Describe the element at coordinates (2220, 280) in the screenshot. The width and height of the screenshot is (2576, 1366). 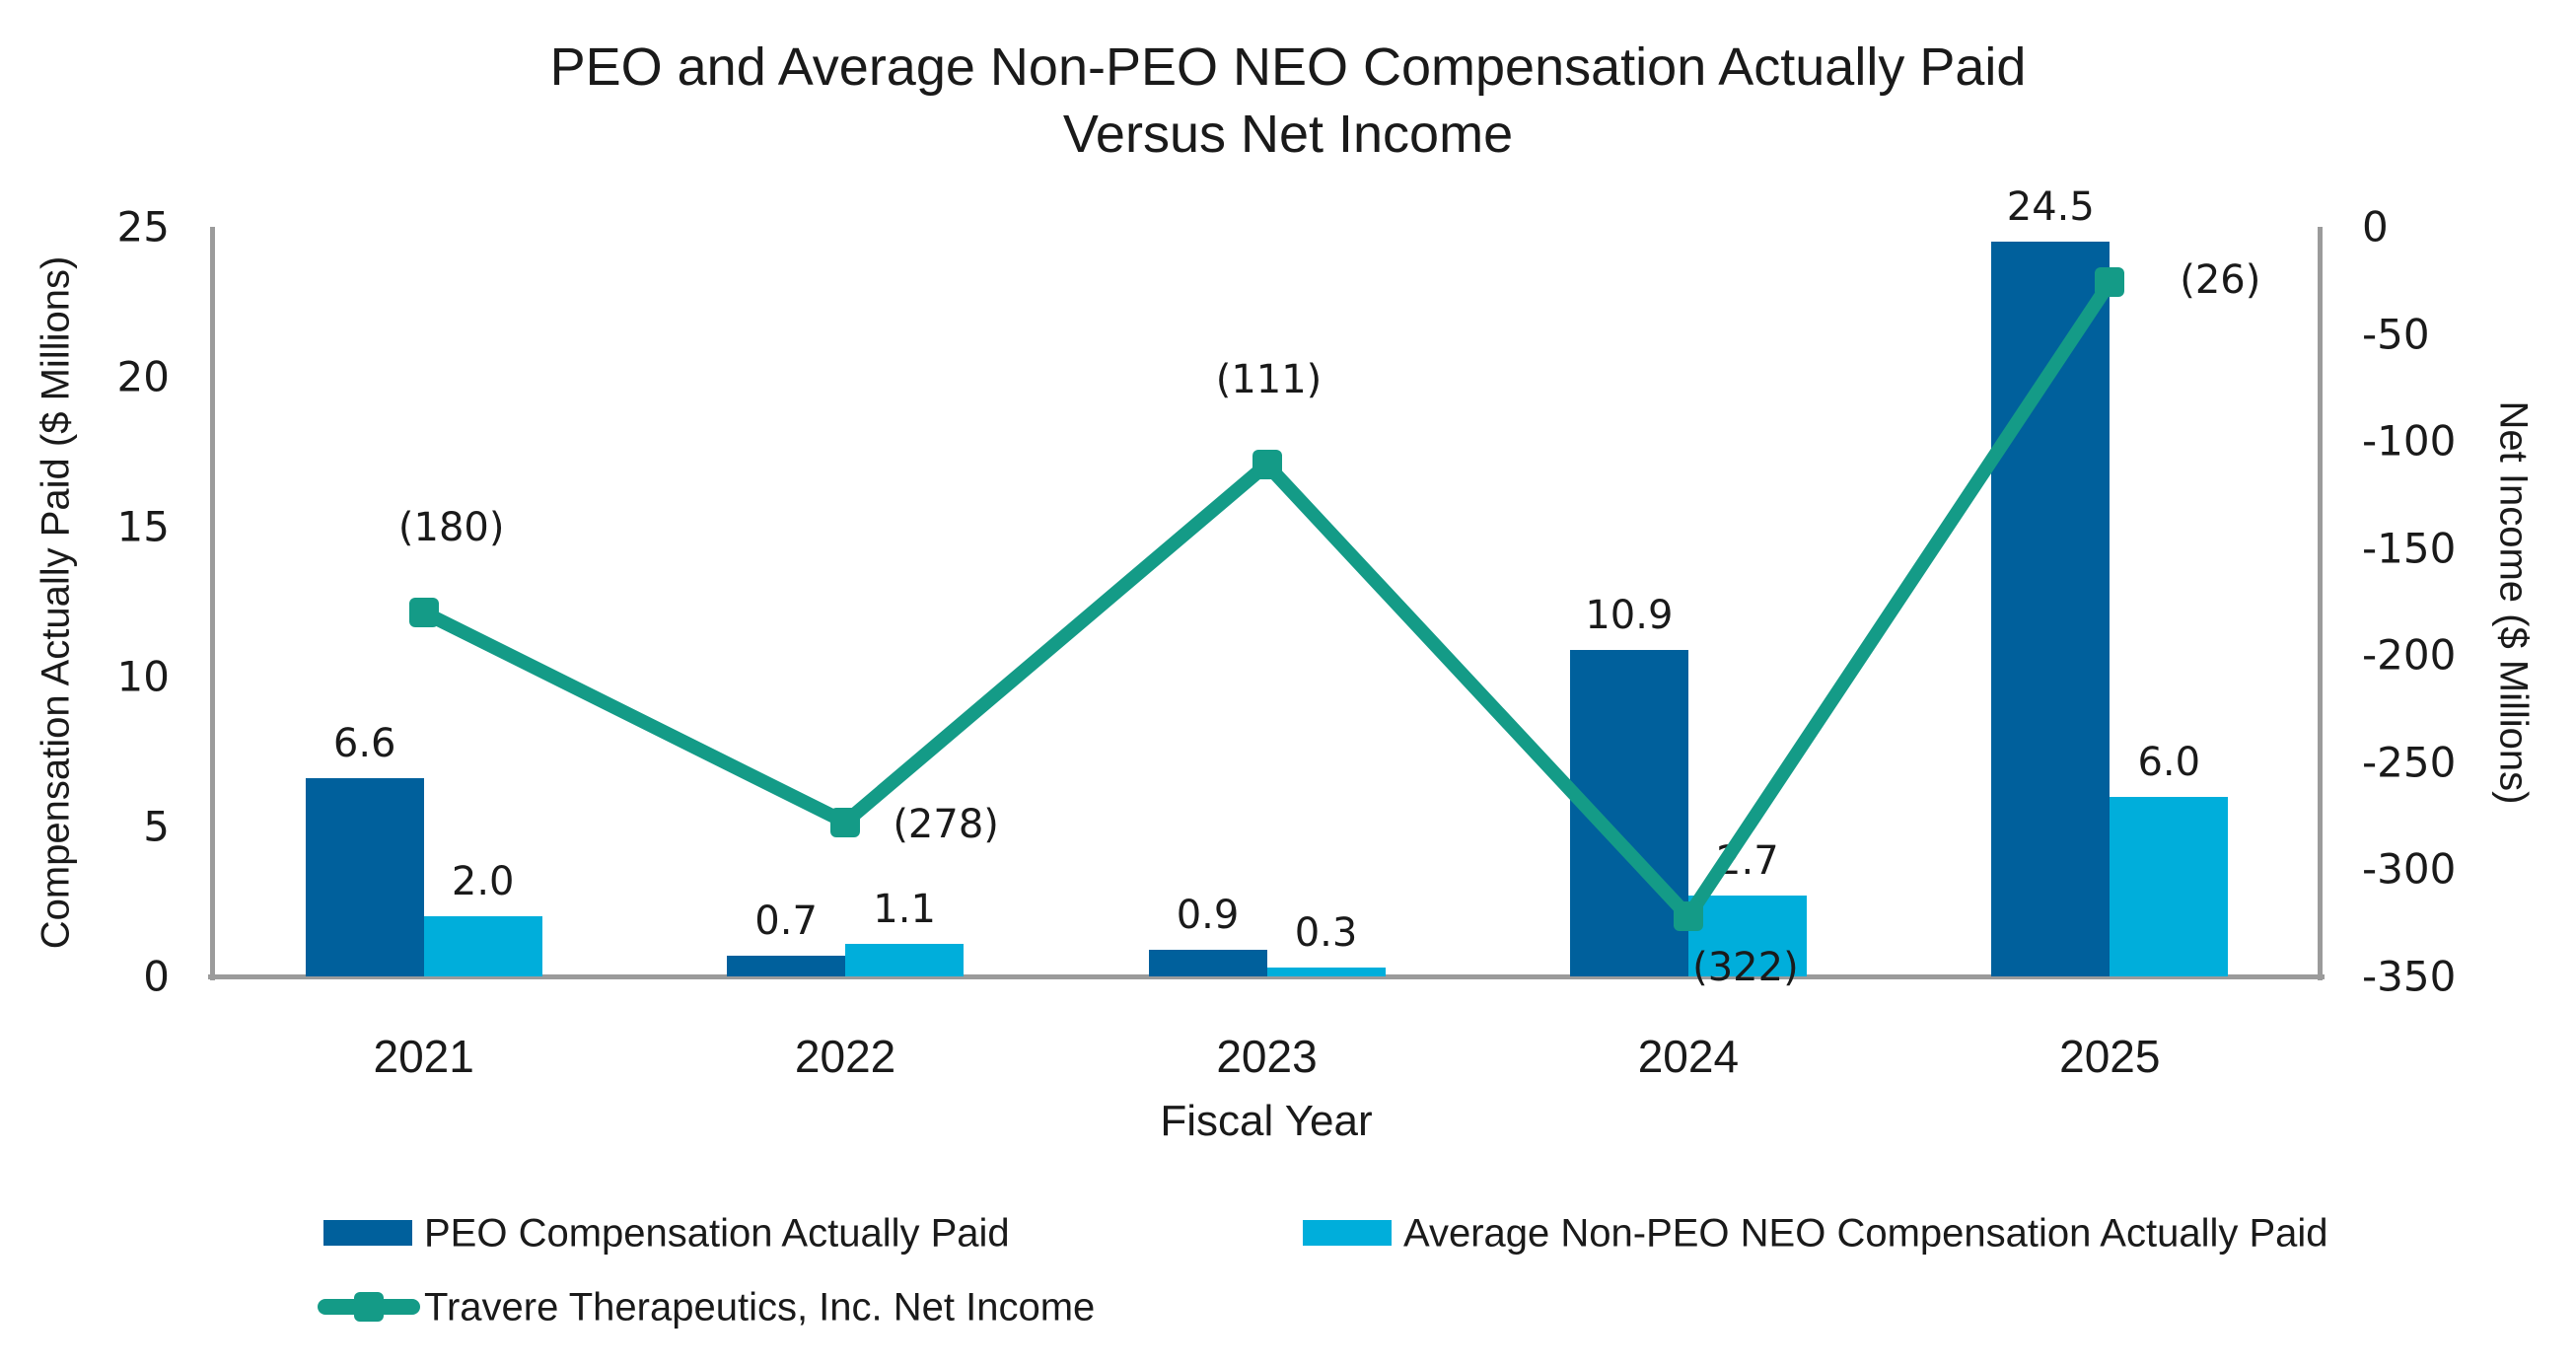
I see `net-income-label-2025: (26)` at that location.